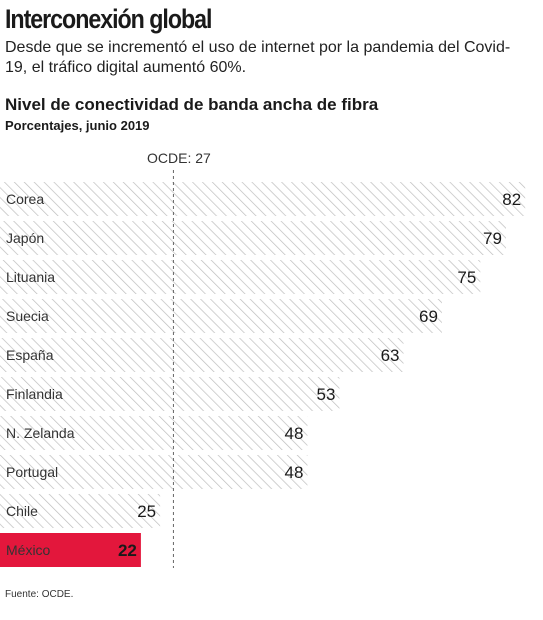 This screenshot has height=620, width=543. I want to click on bar-n-zelanda, so click(154, 433).